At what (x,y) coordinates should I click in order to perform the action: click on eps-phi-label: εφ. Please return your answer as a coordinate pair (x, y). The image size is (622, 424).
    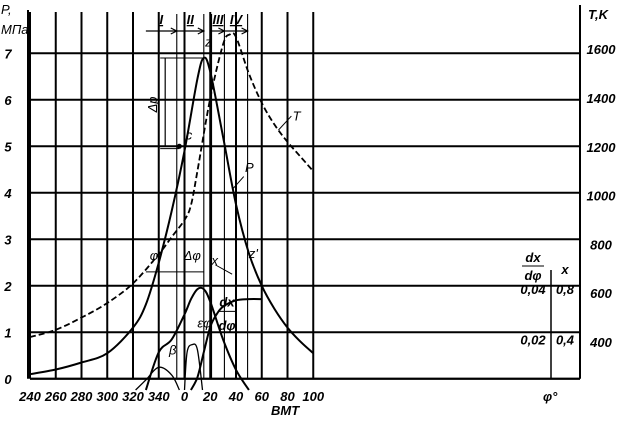
    Looking at the image, I should click on (204, 323).